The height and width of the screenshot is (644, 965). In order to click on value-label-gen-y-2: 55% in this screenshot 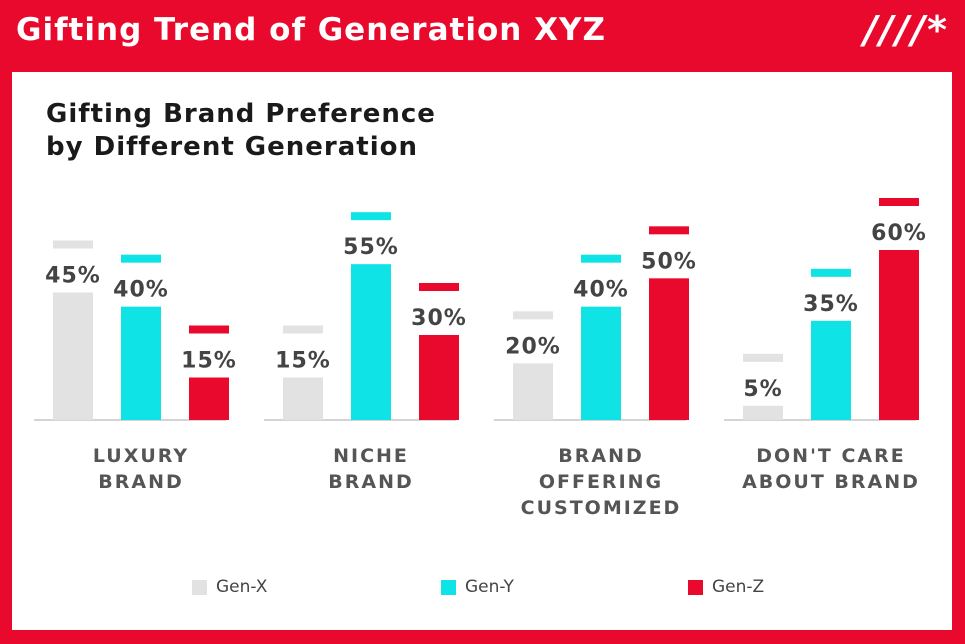, I will do `click(371, 247)`.